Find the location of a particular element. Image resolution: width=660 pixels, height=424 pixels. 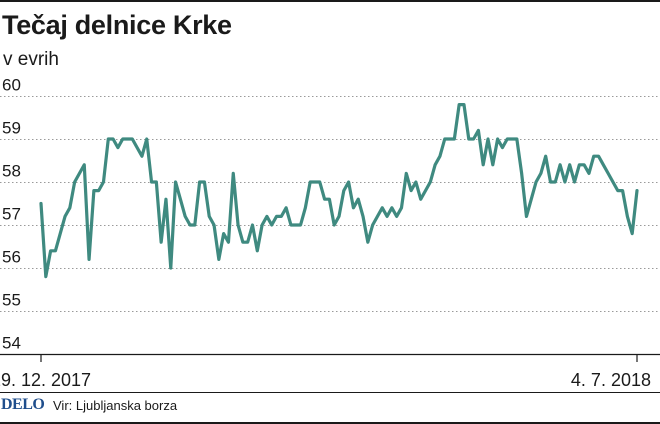

y-tick-label: 60 is located at coordinates (11, 85).